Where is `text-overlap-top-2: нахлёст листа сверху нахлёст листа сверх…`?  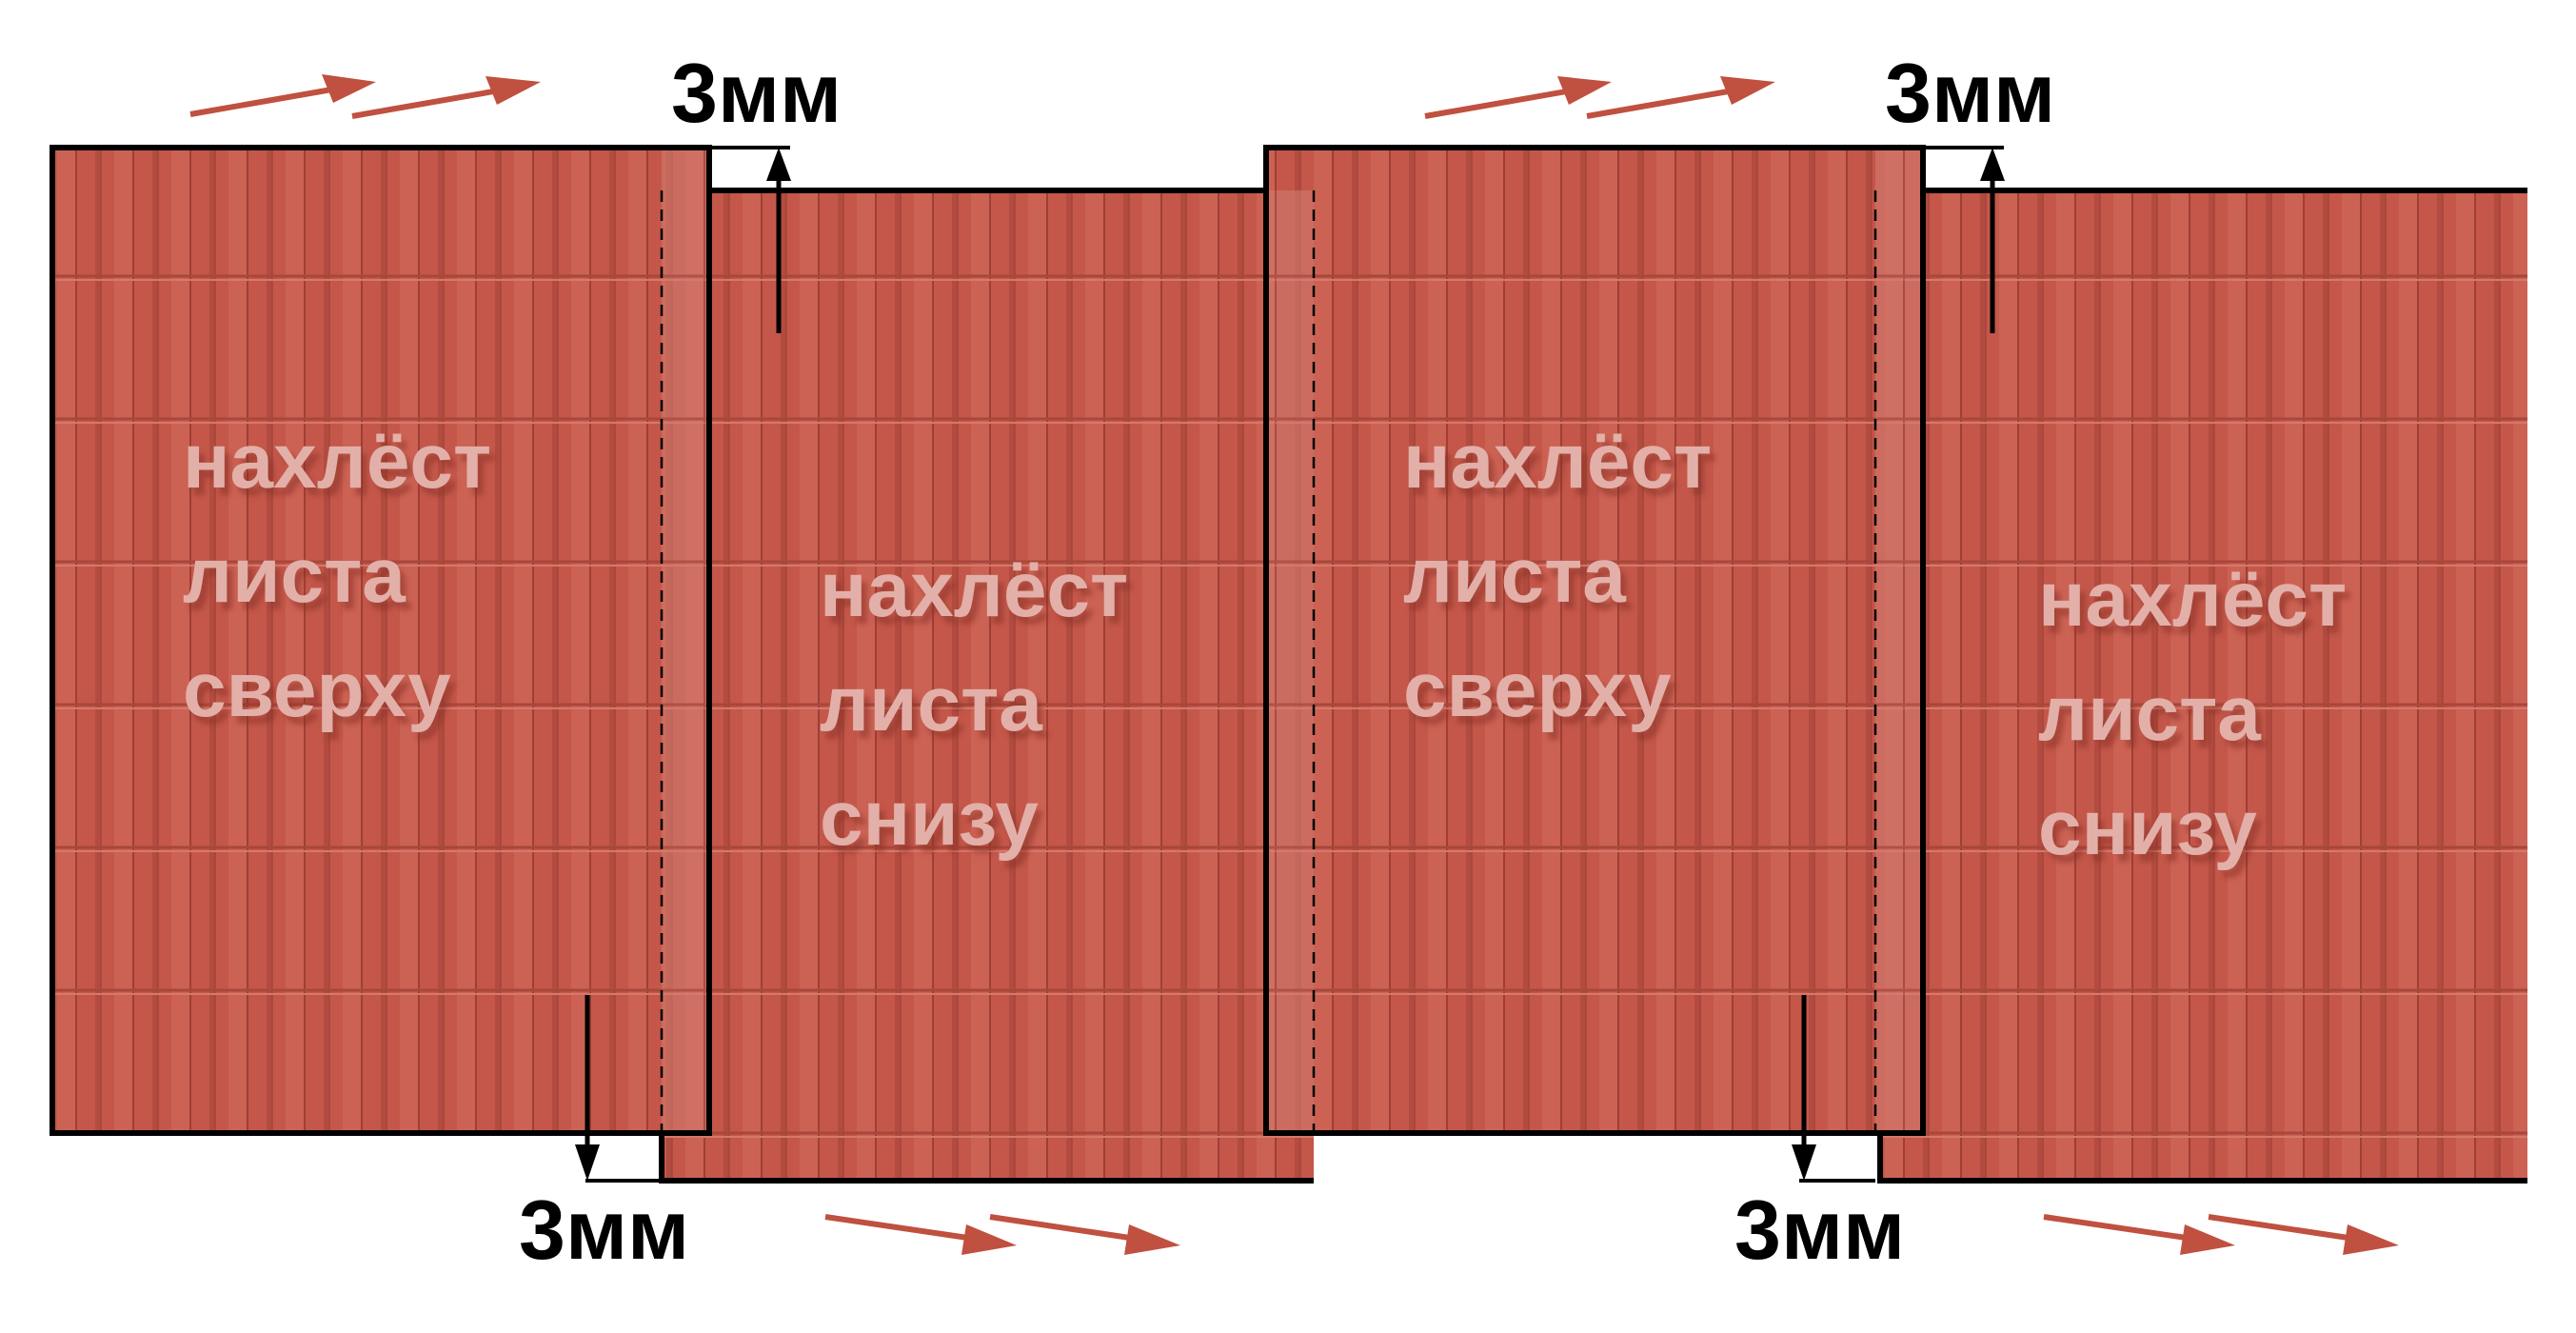
text-overlap-top-2: нахлёст листа сверху нахлёст листа сверх… is located at coordinates (1560, 579).